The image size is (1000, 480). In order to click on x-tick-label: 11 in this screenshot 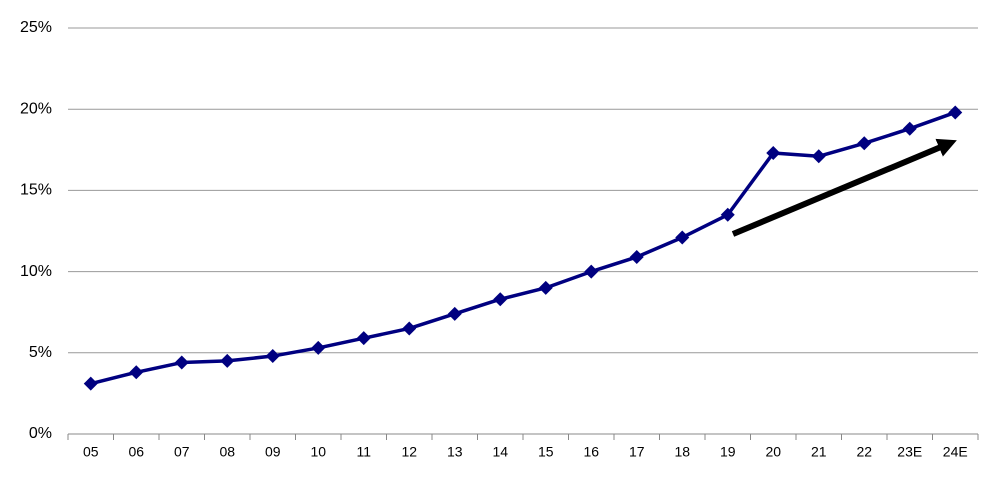, I will do `click(363, 452)`.